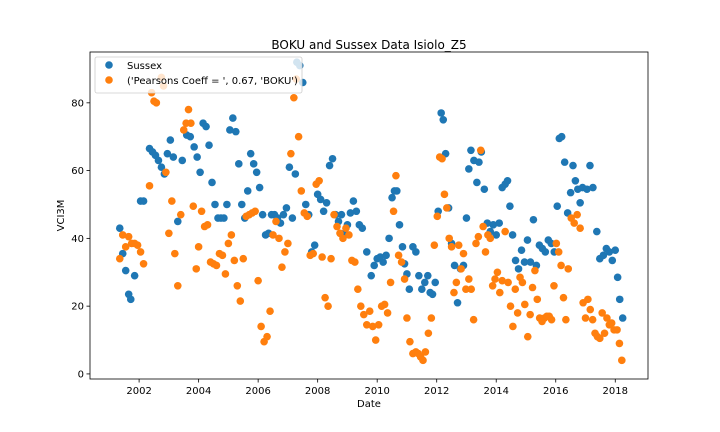  Describe the element at coordinates (555, 391) in the screenshot. I see `x-tick-label: 2016` at that location.